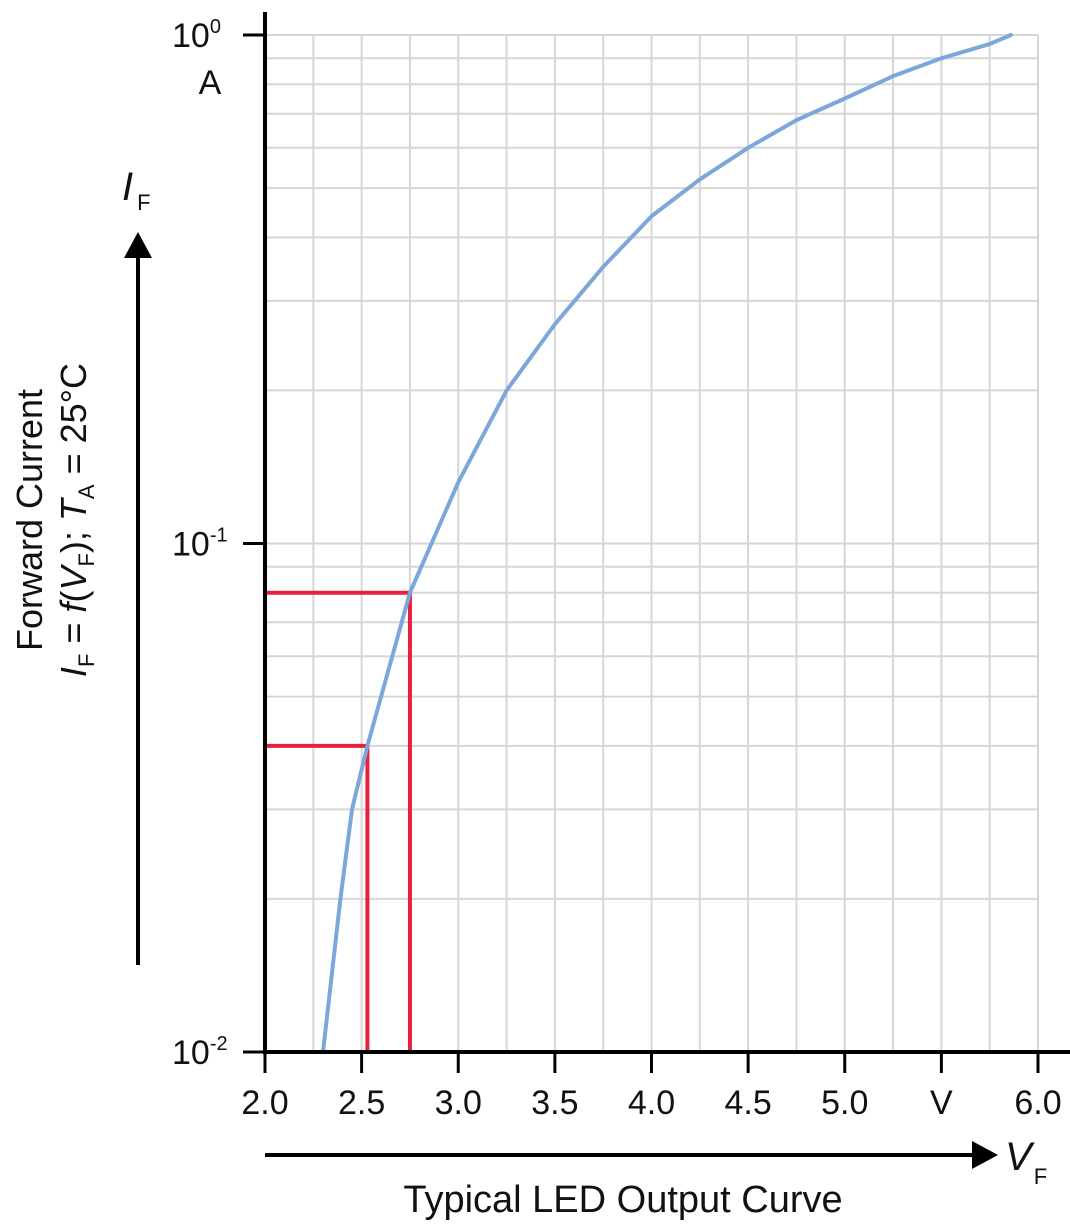  I want to click on y-tick-label: 10⁰, so click(196, 35).